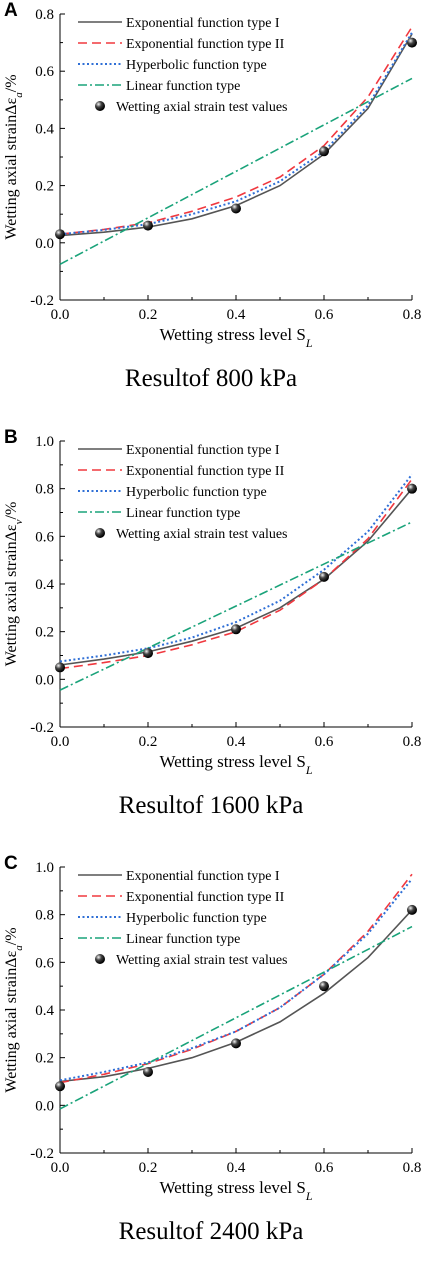 This screenshot has width=422, height=1273. I want to click on y-axis-title: Wetting axial strainΔεv/%, so click(14, 584).